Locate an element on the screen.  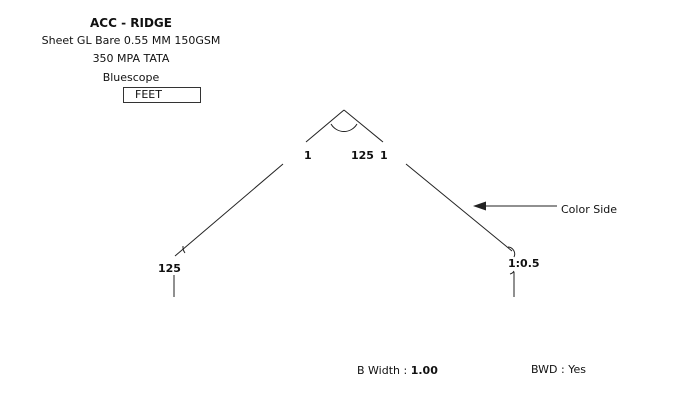
bwd-status: BWD : Yes is located at coordinates (558, 369).